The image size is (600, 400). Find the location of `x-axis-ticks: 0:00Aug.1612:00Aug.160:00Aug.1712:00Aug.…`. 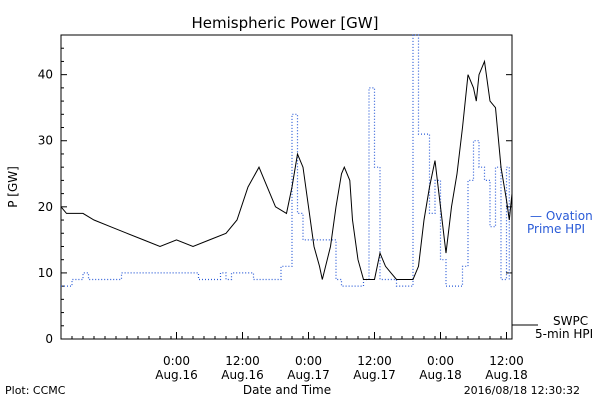

x-axis-ticks: 0:00Aug.1612:00Aug.160:00Aug.1712:00Aug.… is located at coordinates (341, 357).